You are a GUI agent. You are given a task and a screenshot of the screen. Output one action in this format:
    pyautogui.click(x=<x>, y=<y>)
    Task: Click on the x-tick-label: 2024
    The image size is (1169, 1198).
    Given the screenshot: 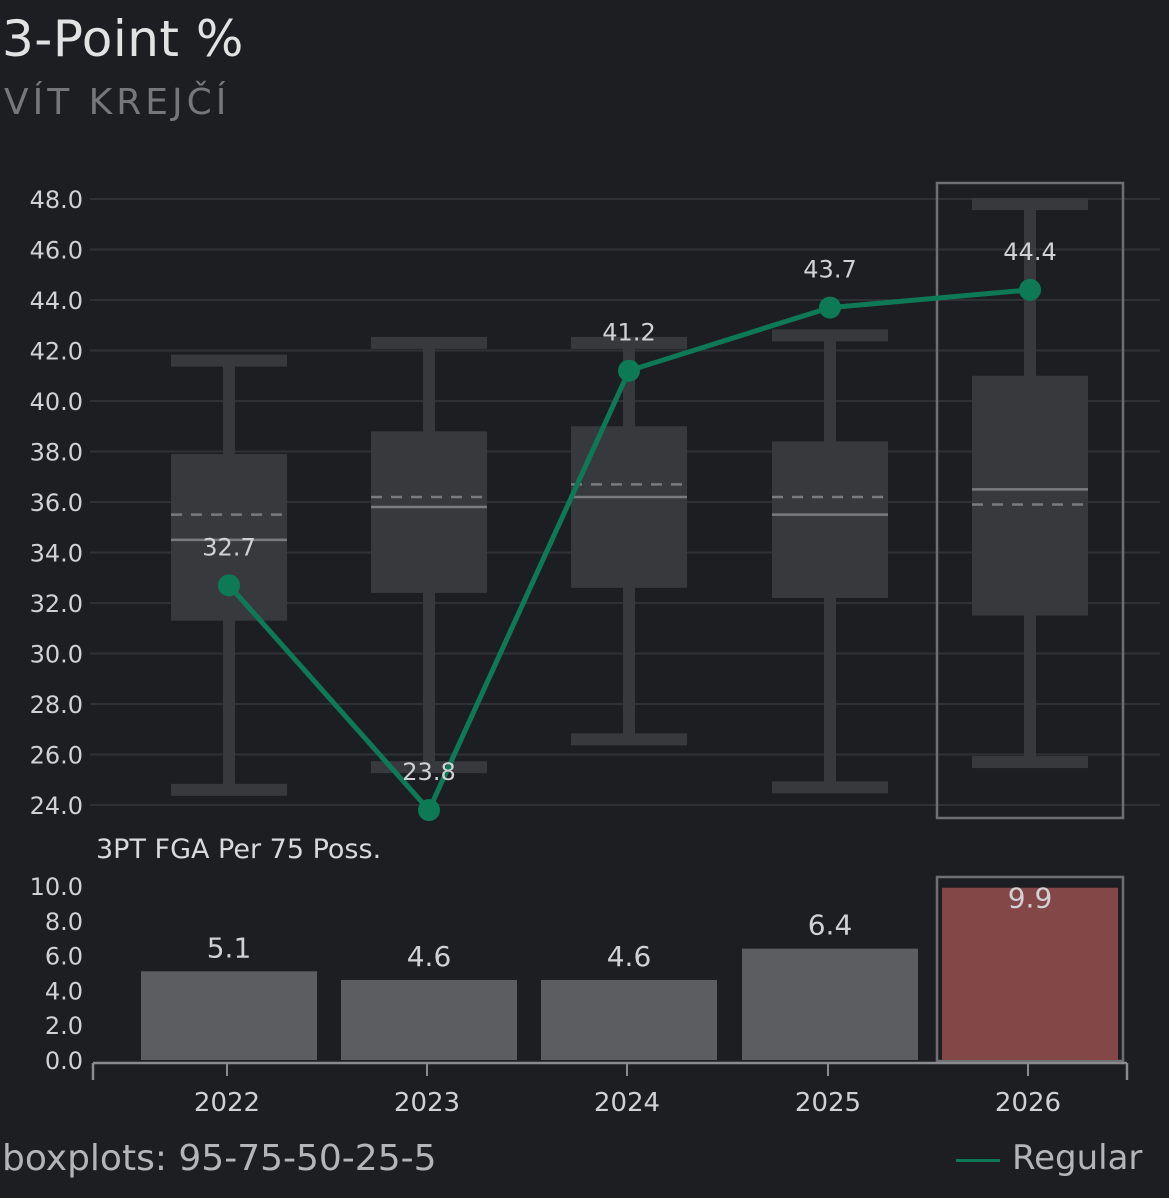 What is the action you would take?
    pyautogui.click(x=627, y=1103)
    